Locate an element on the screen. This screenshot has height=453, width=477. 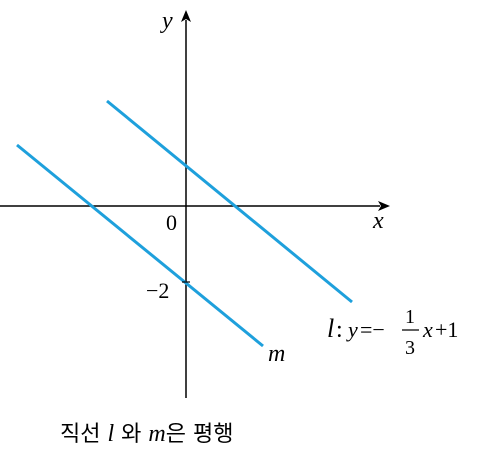
x-arrow is located at coordinates (384, 206).